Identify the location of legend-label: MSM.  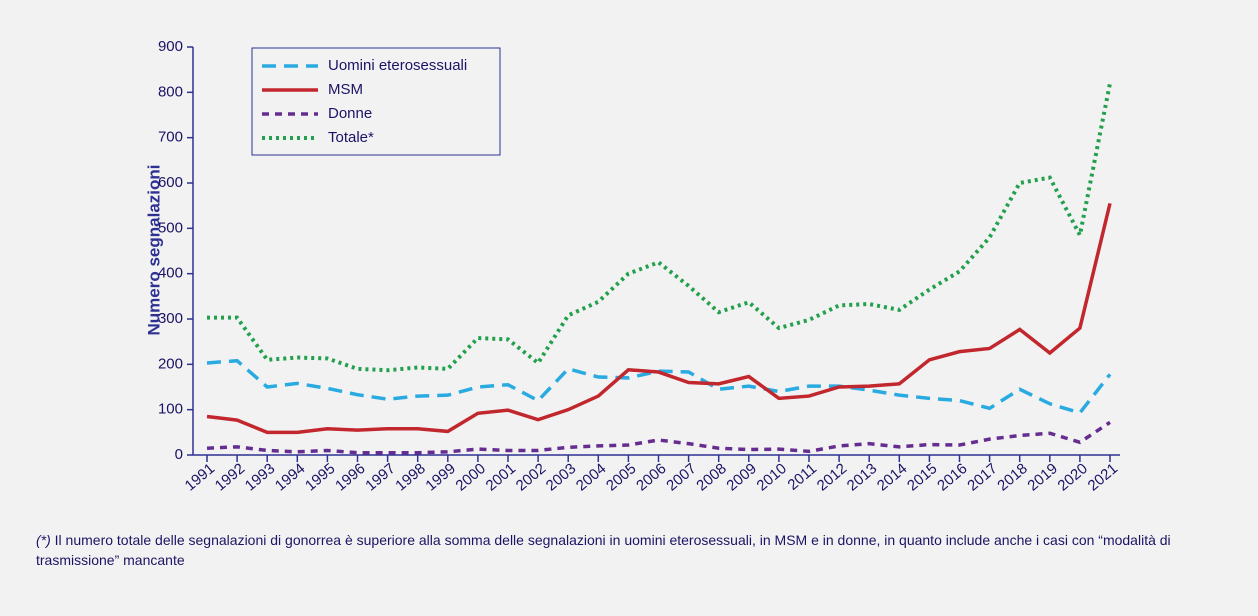
(345, 89).